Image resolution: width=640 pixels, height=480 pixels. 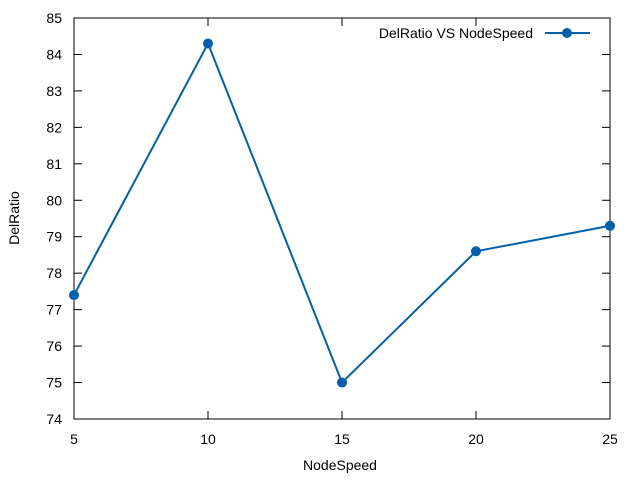 What do you see at coordinates (54, 18) in the screenshot?
I see `y-tick-label: 85` at bounding box center [54, 18].